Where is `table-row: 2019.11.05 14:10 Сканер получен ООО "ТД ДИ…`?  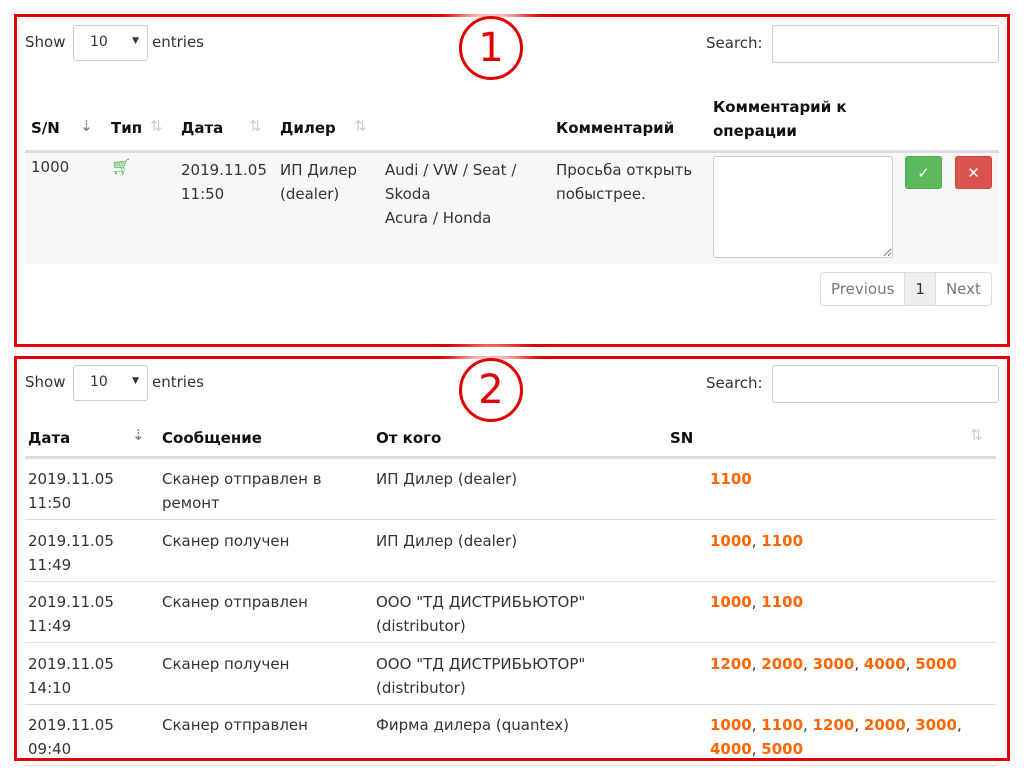
table-row: 2019.11.05 14:10 Сканер получен ООО "ТД ДИ… is located at coordinates (510, 674).